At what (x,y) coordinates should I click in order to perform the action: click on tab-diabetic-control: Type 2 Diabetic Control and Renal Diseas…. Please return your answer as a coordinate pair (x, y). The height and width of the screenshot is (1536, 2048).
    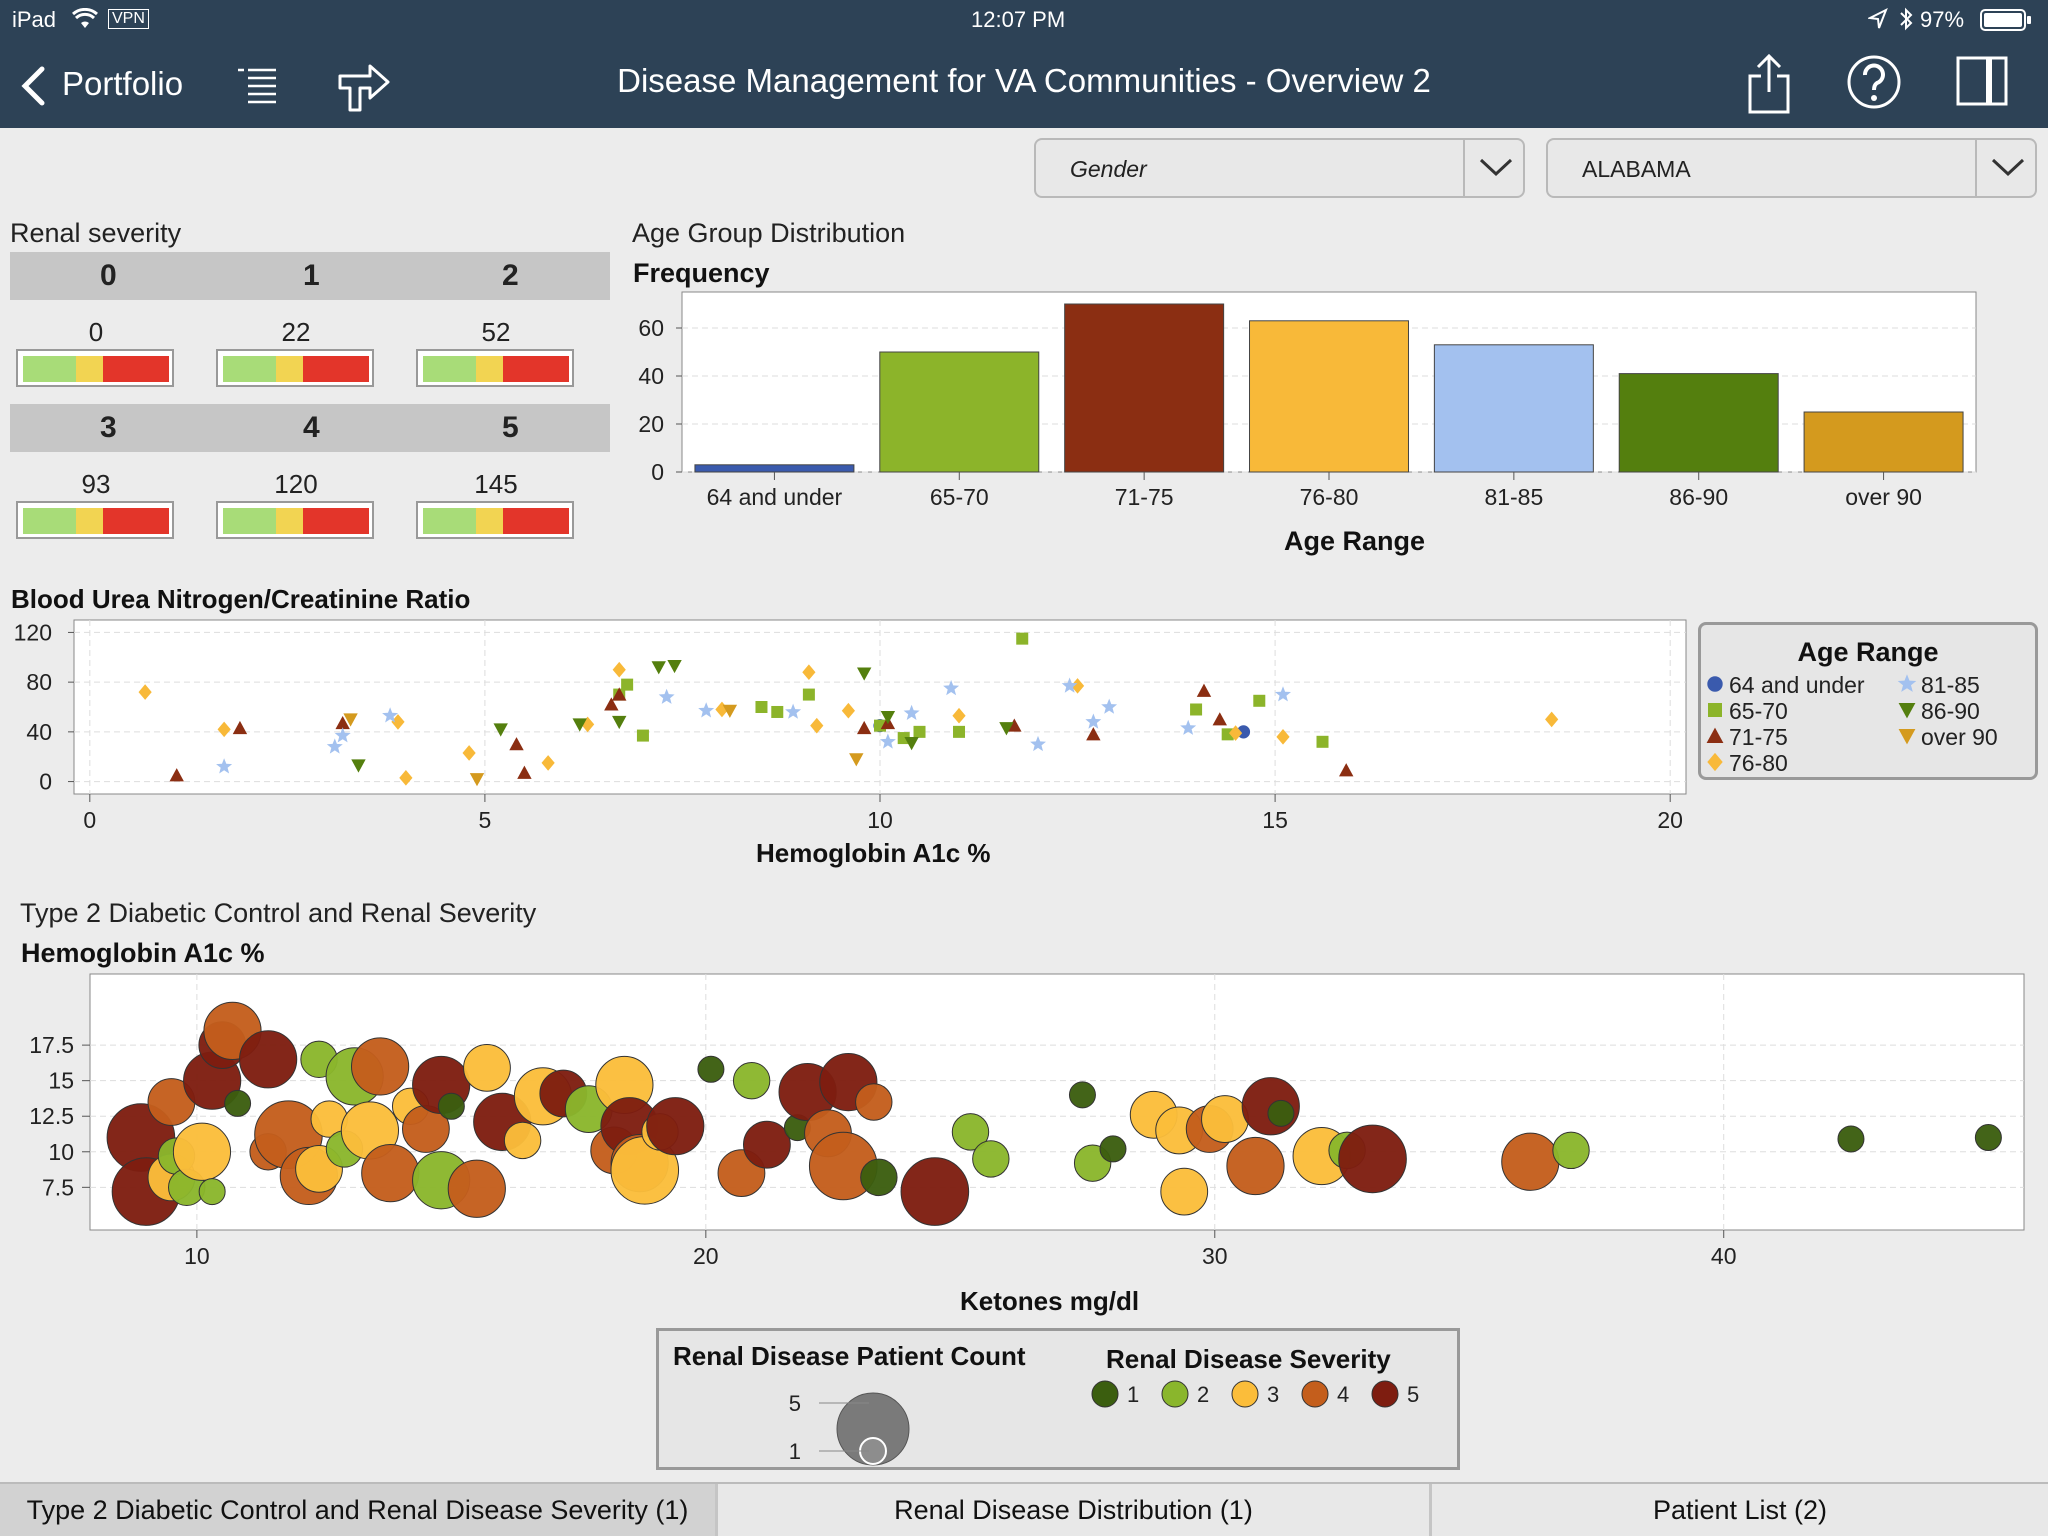
    Looking at the image, I should click on (359, 1510).